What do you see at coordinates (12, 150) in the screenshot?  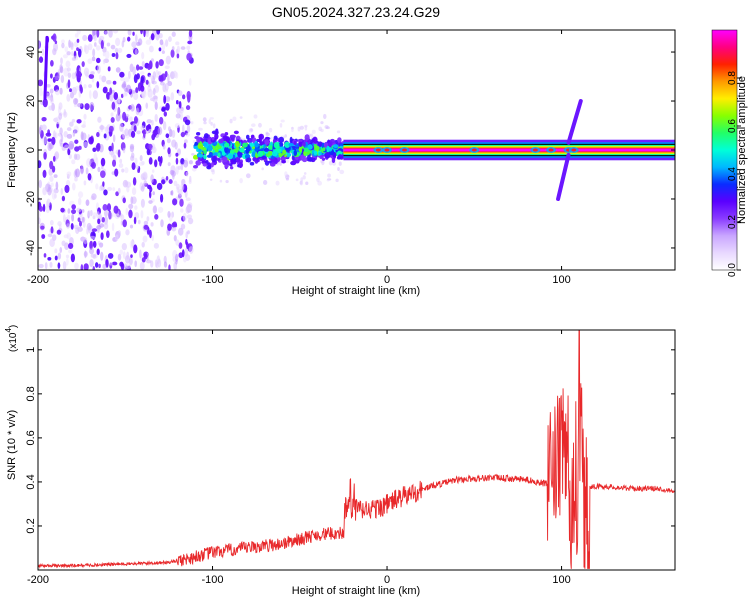 I see `spectrogram-ylabel: Frequency (Hz)` at bounding box center [12, 150].